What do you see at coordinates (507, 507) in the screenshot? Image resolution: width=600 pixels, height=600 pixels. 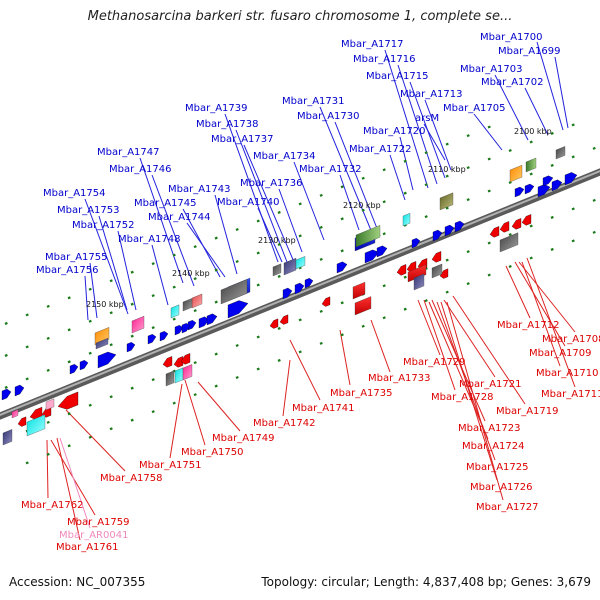 I see `gene-label: Mbar_A1727` at bounding box center [507, 507].